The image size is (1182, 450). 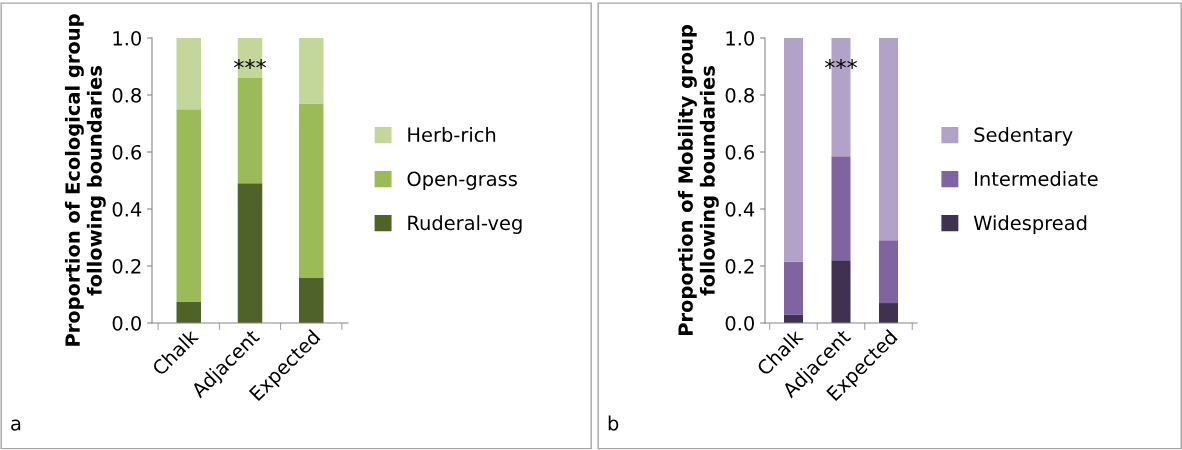 I want to click on y-axis-title: Proportion of Mobility group following boundaries, so click(x=698, y=180).